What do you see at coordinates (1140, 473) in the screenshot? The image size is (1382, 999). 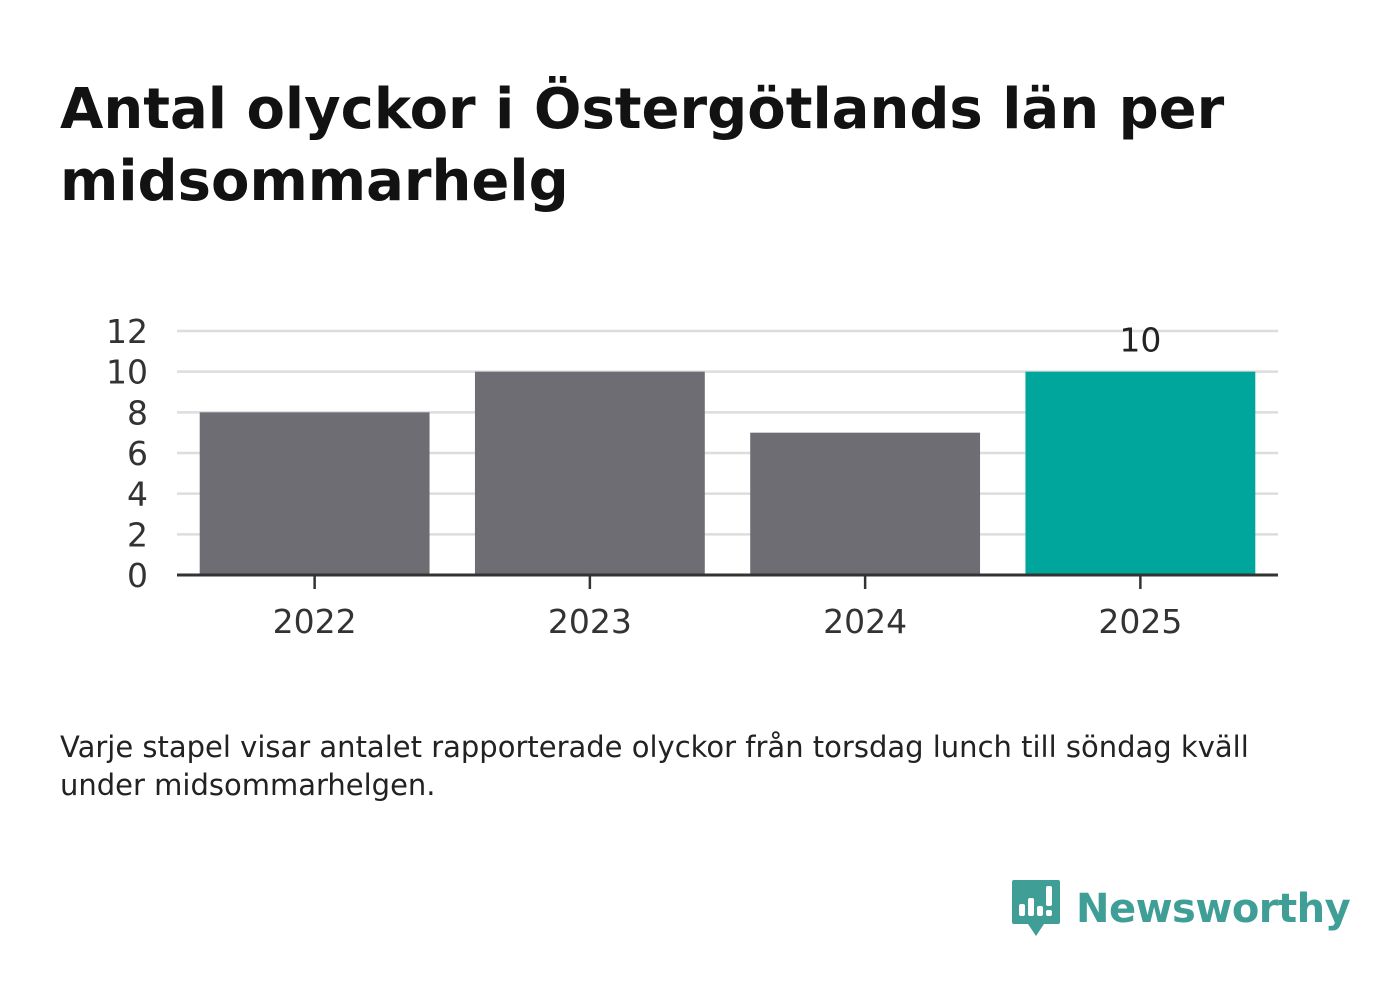 I see `bar-2025` at bounding box center [1140, 473].